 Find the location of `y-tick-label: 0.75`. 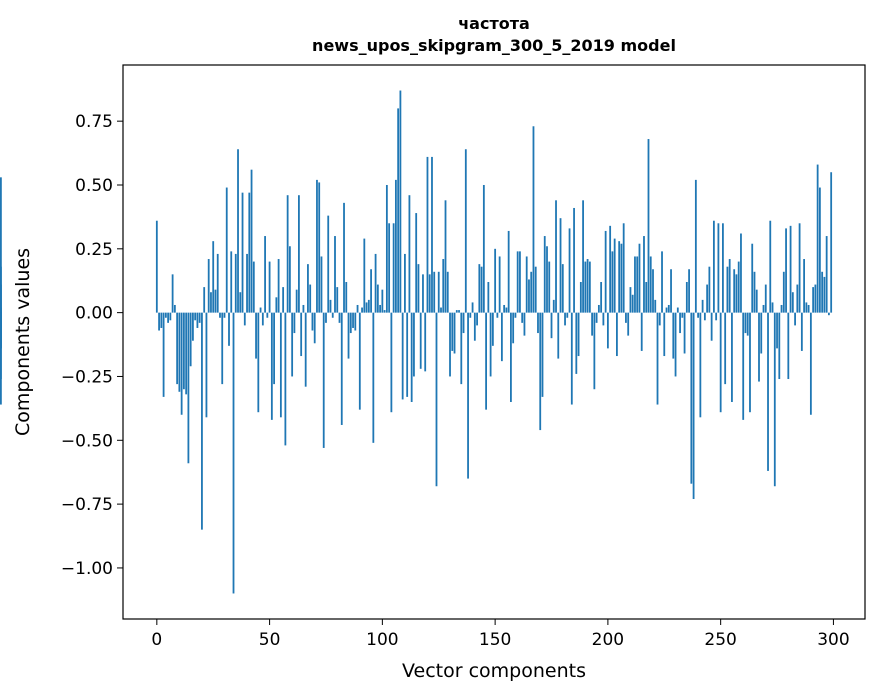

y-tick-label: 0.75 is located at coordinates (94, 122).